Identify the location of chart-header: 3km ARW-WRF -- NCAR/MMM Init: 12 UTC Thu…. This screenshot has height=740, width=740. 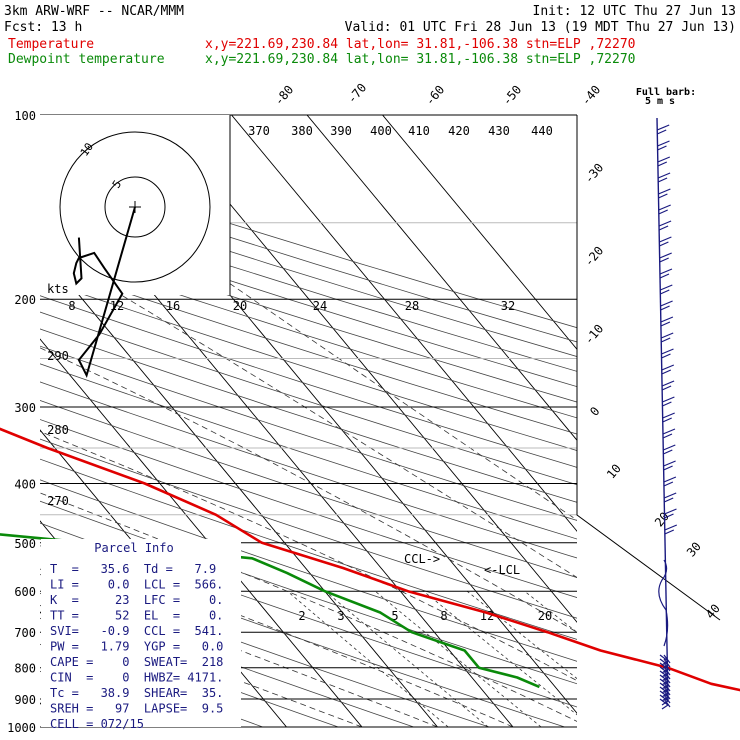
(370, 55).